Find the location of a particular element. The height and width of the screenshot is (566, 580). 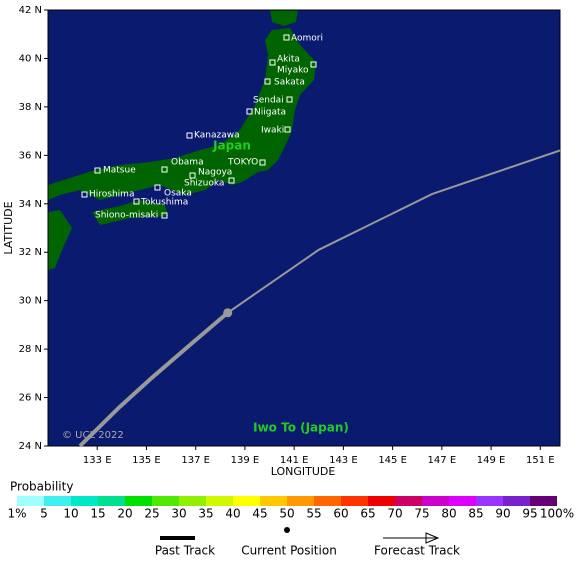

city-label: Obama is located at coordinates (187, 163).